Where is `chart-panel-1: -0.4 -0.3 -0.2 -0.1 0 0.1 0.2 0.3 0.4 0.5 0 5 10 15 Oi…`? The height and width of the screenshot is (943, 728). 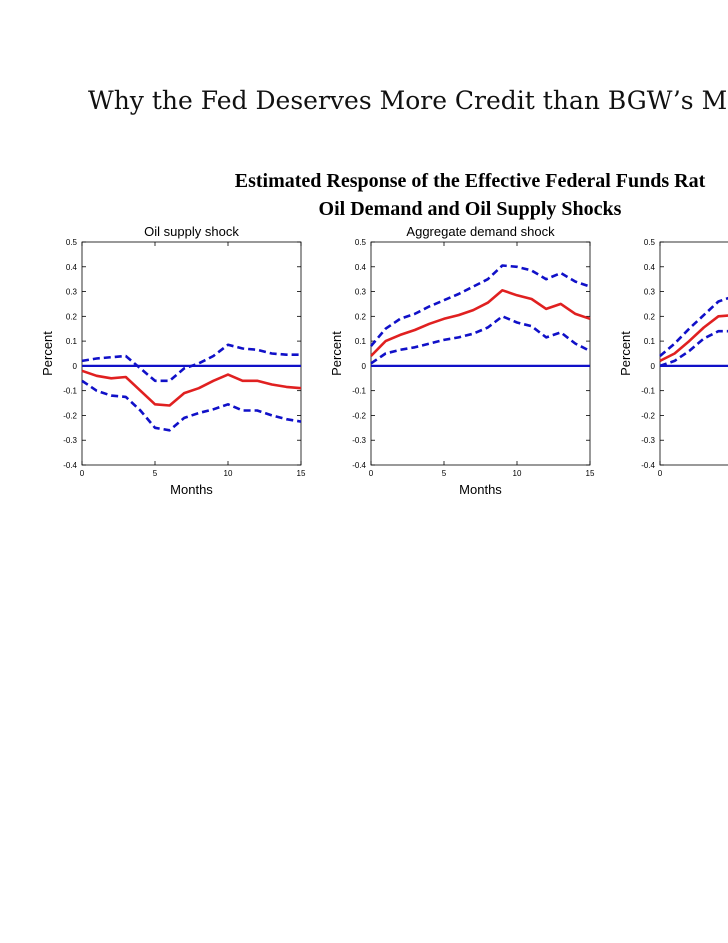 chart-panel-1: -0.4 -0.3 -0.2 -0.1 0 0.1 0.2 0.3 0.4 0.5 0 5 10 15 Oi… is located at coordinates (173, 360).